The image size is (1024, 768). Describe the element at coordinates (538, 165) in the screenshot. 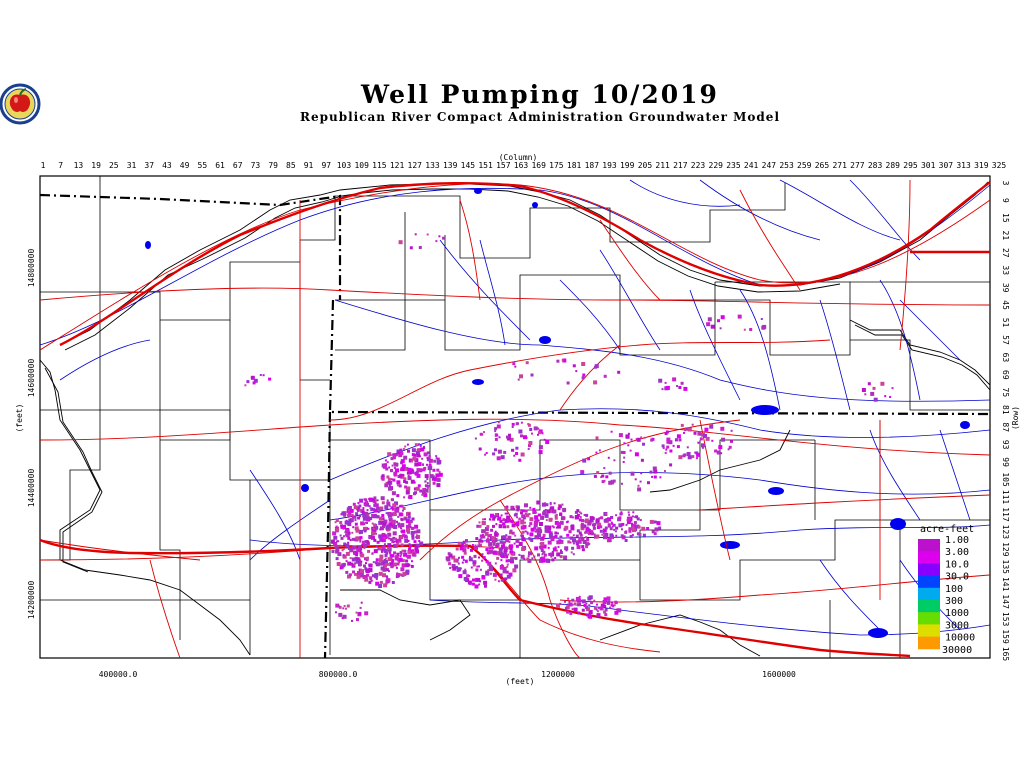

I see `column-tick-label: 169` at that location.